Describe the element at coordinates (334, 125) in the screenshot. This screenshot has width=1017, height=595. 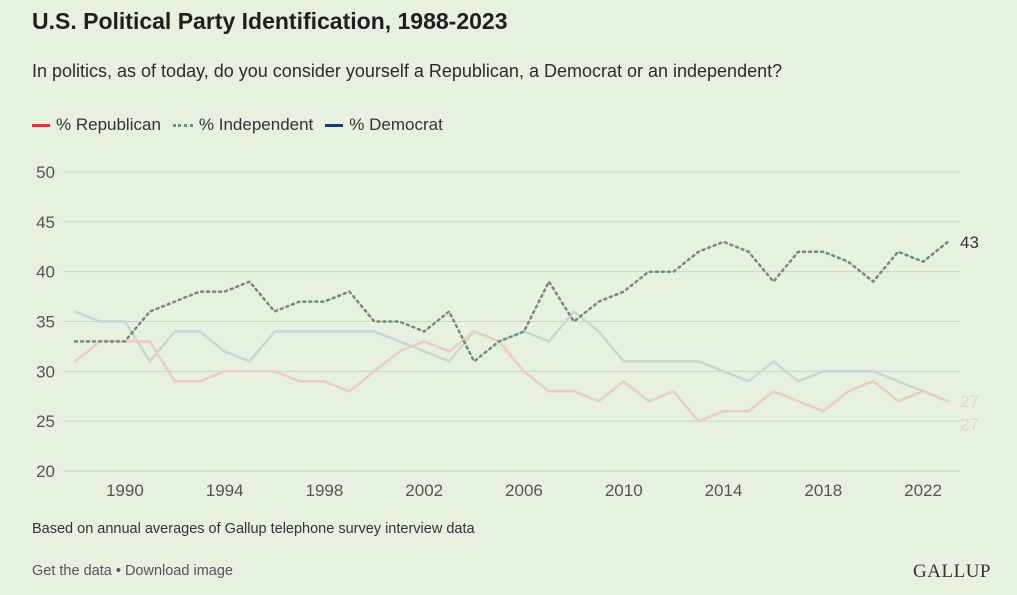
I see `legend-swatch-democrat` at that location.